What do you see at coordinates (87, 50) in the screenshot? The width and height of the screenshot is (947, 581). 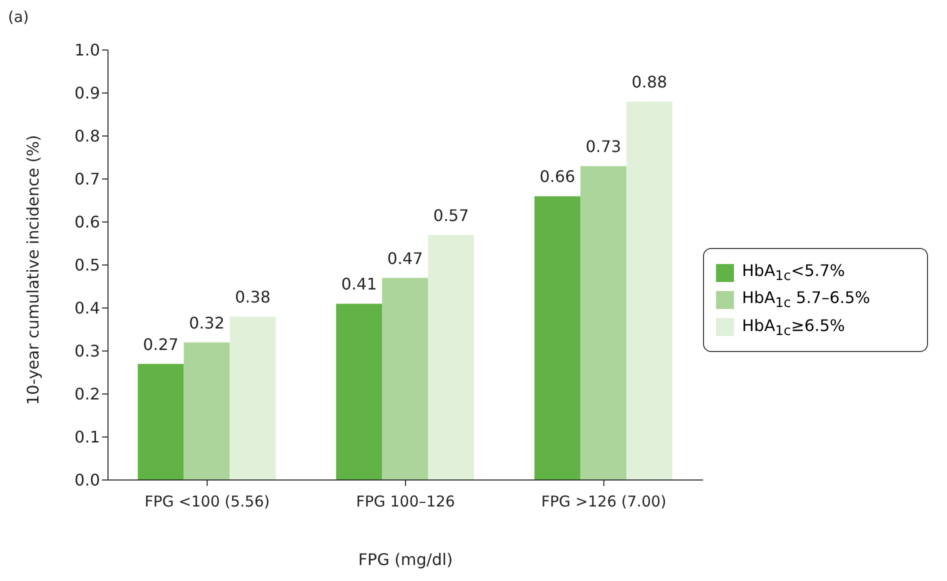 I see `y-tick-label: 1.0` at bounding box center [87, 50].